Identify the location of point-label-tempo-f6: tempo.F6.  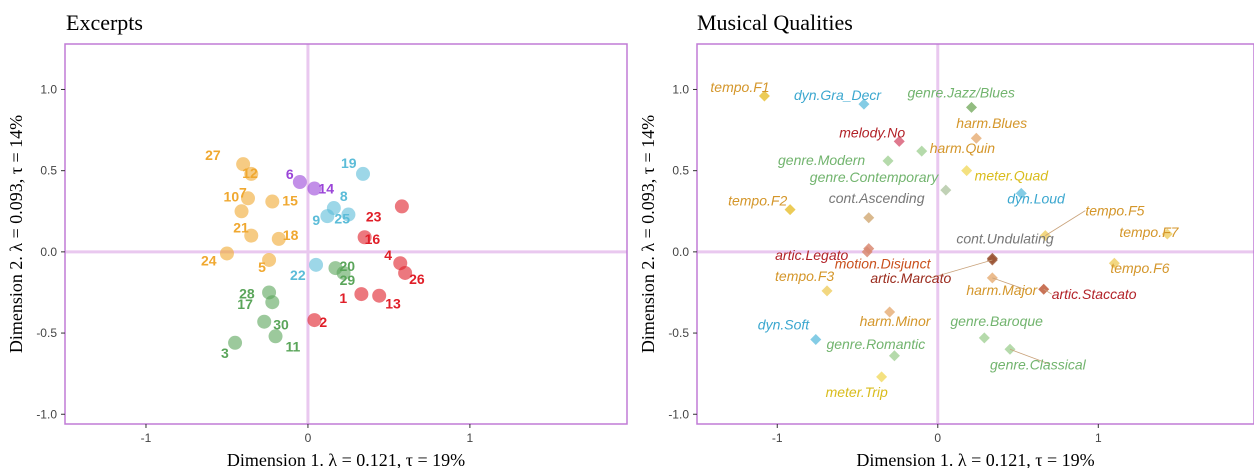
(1139, 268).